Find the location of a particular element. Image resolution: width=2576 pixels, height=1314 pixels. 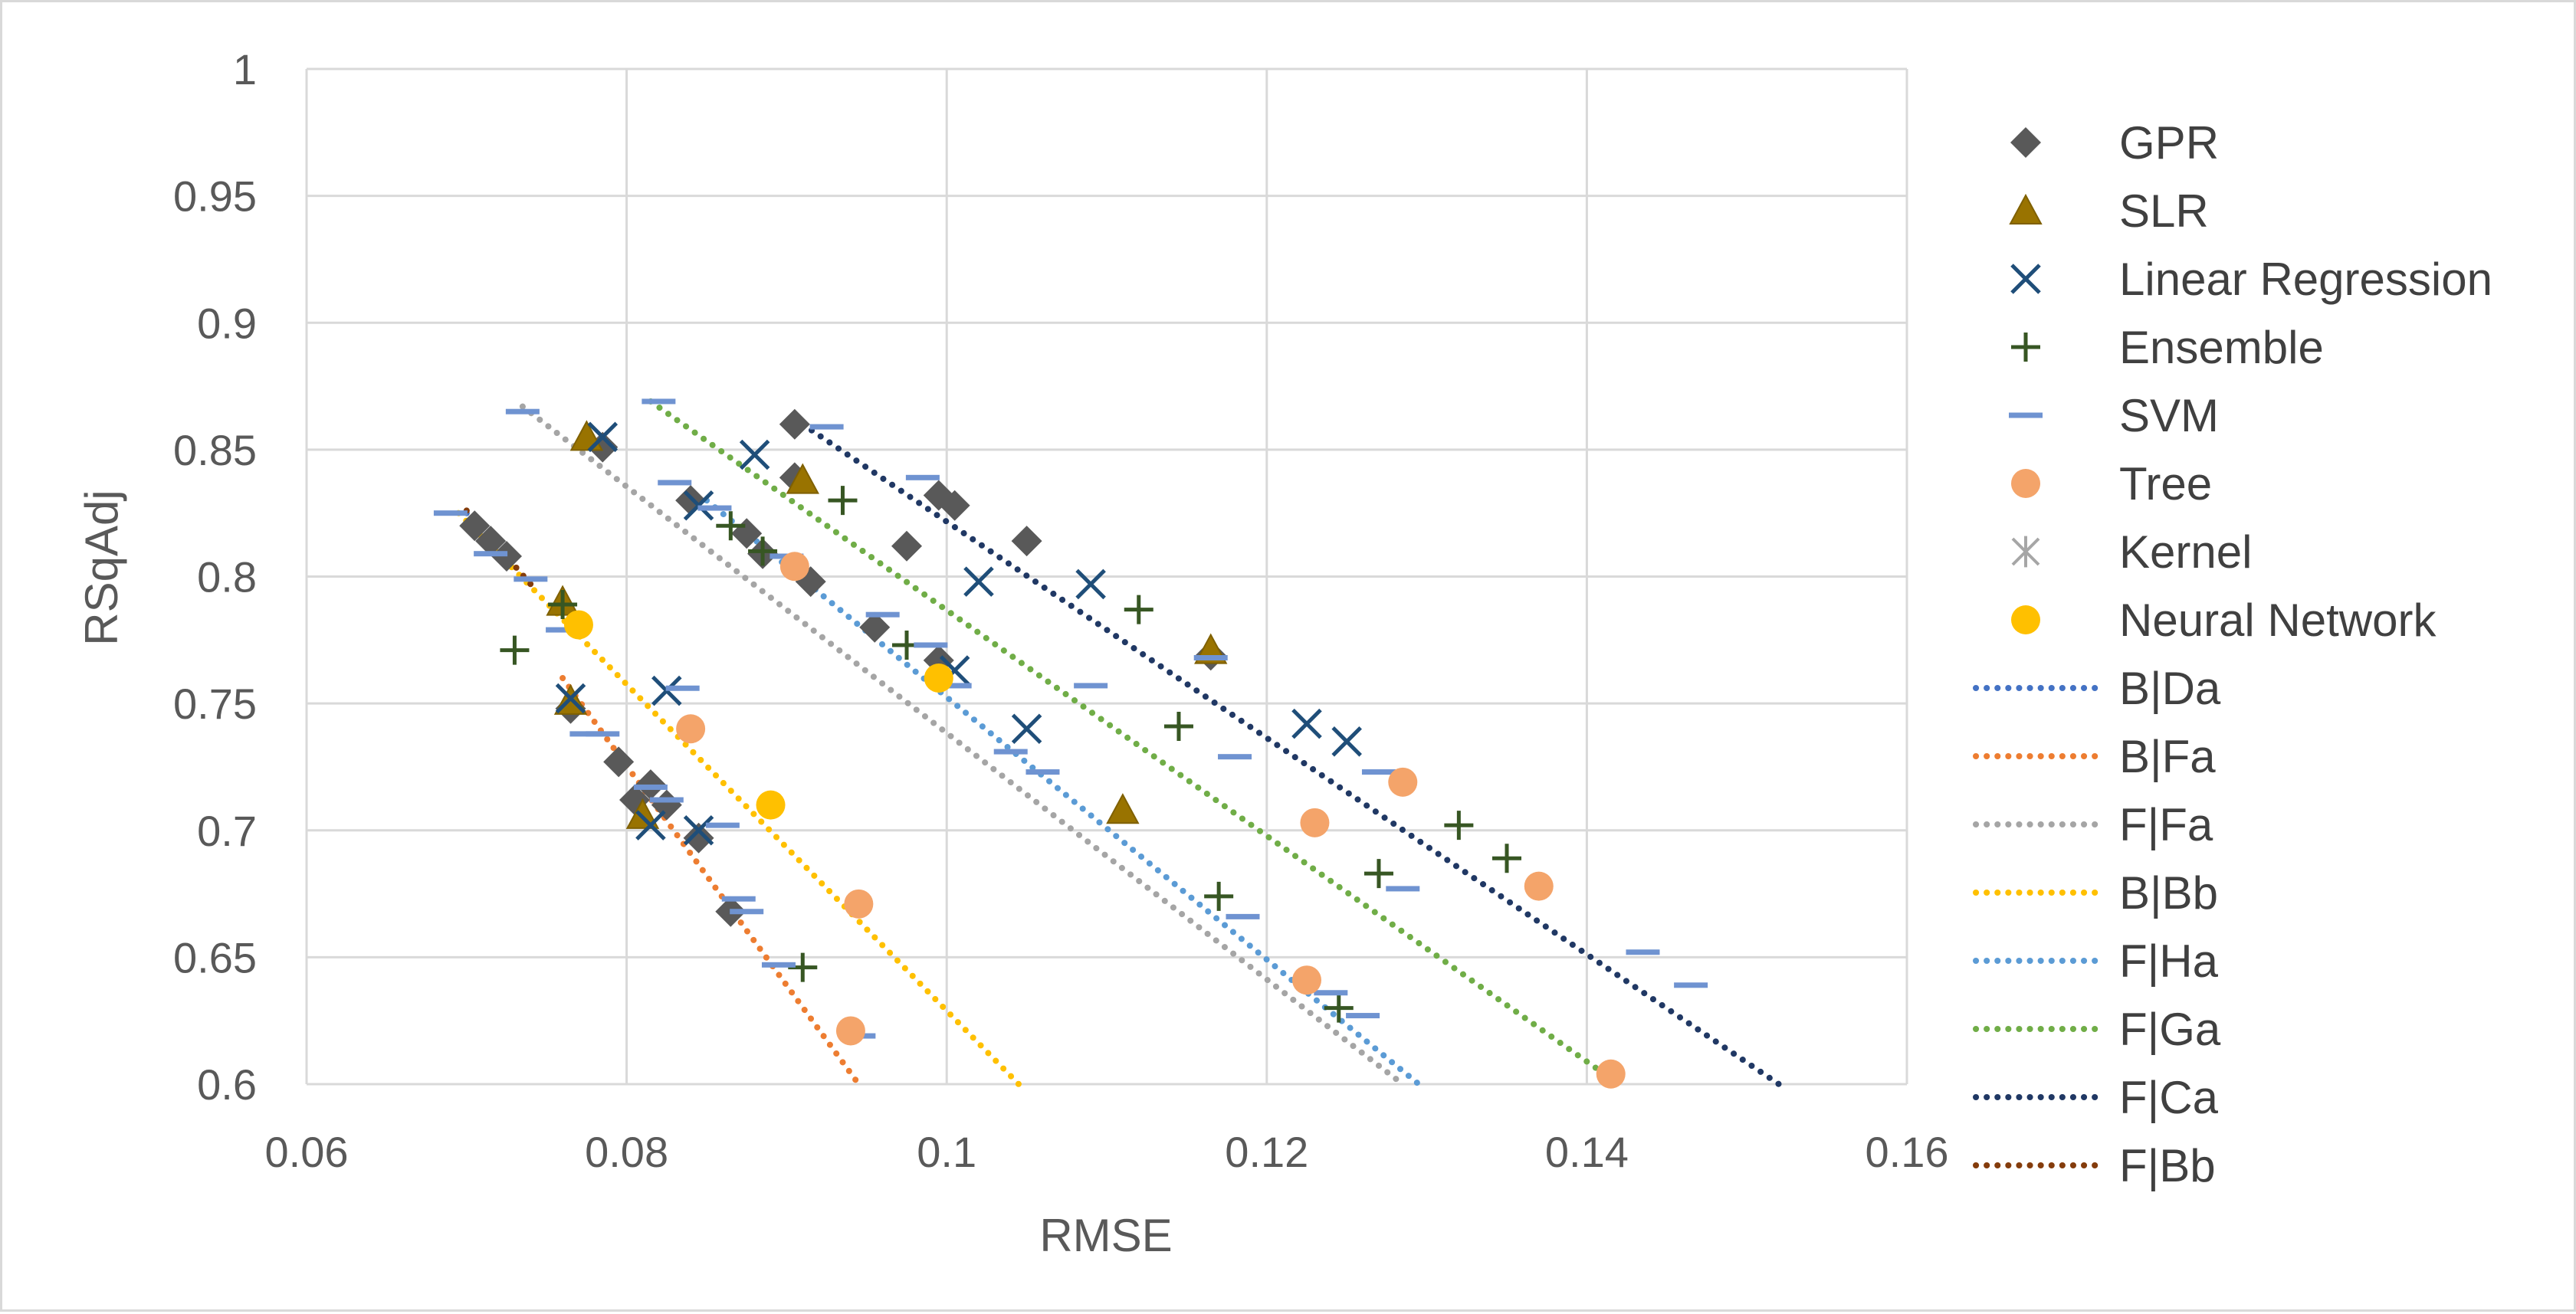

legend-label: Ensemble is located at coordinates (2221, 347).